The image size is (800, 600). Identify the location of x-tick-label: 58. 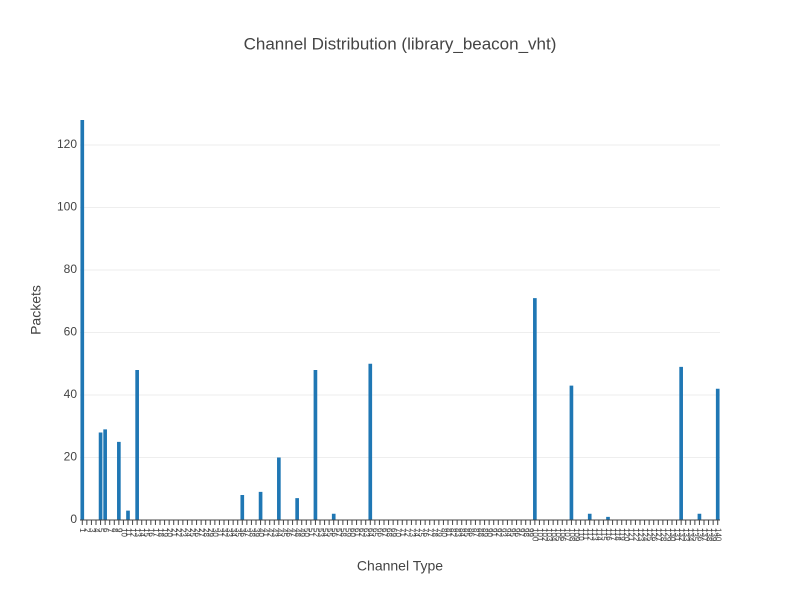
(343, 532).